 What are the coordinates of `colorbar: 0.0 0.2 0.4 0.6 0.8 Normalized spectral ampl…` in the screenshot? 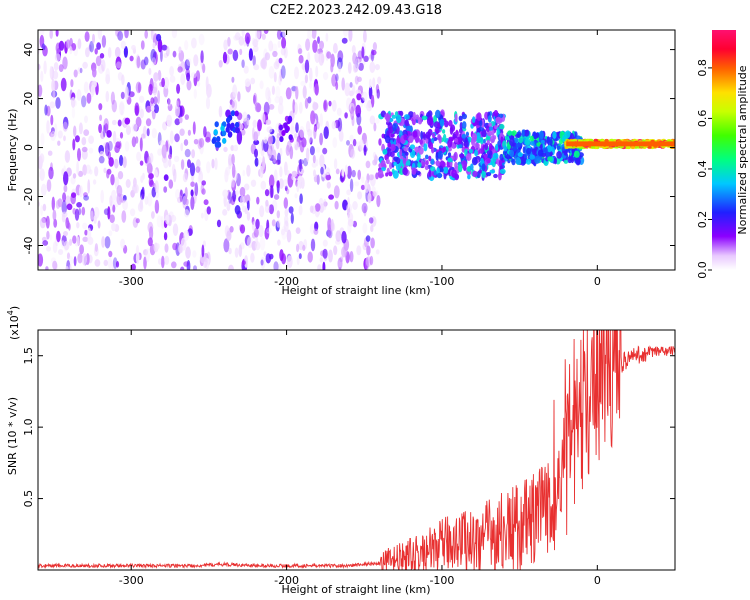 It's located at (722, 154).